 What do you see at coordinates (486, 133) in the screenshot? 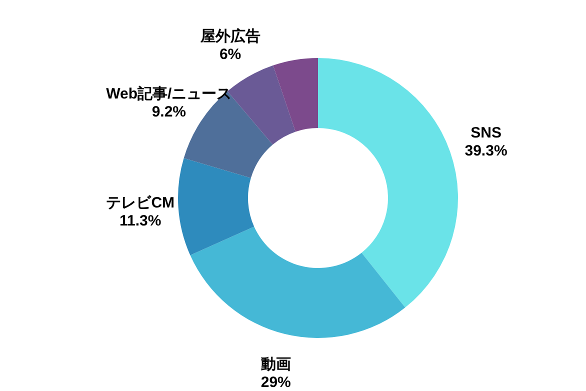
I see `slice-label: SNS` at bounding box center [486, 133].